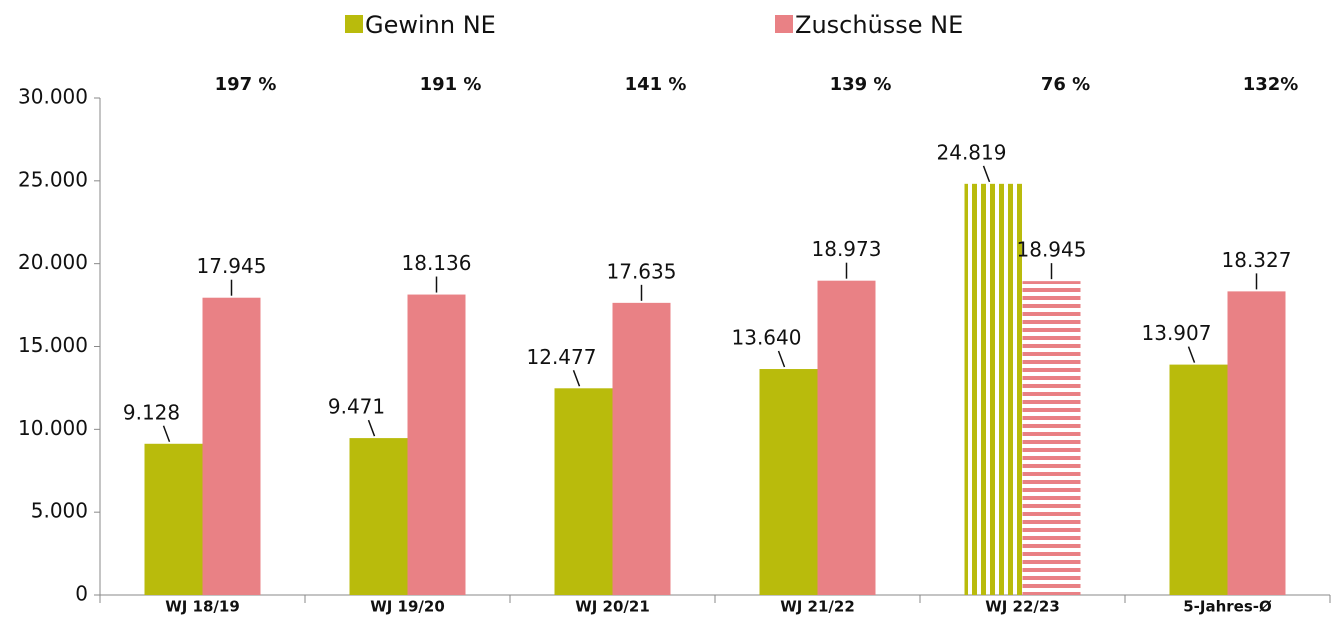 This screenshot has height=618, width=1332. I want to click on x-tick-label: WJ 22/23, so click(1022, 607).